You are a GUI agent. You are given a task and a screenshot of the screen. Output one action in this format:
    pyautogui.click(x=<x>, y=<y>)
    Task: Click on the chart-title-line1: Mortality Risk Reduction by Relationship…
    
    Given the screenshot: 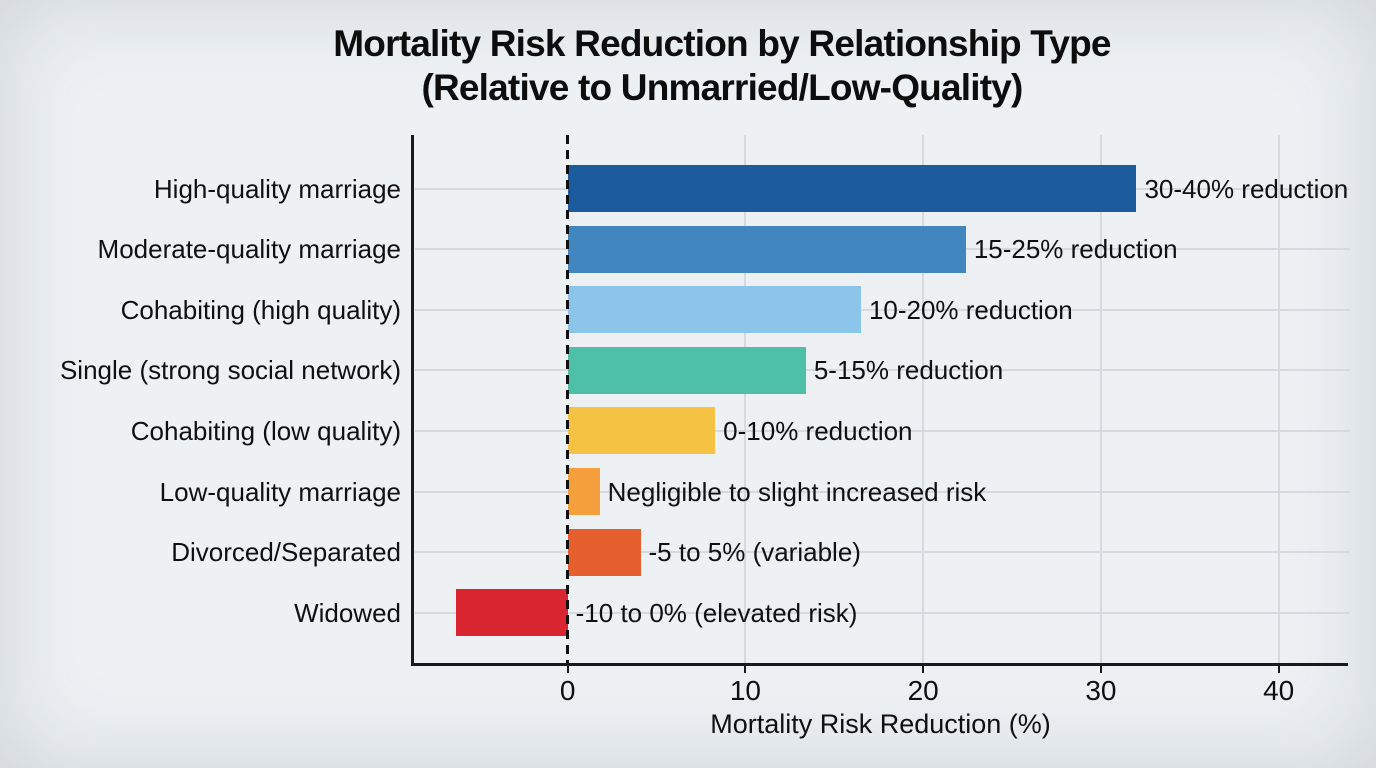 What is the action you would take?
    pyautogui.click(x=722, y=43)
    